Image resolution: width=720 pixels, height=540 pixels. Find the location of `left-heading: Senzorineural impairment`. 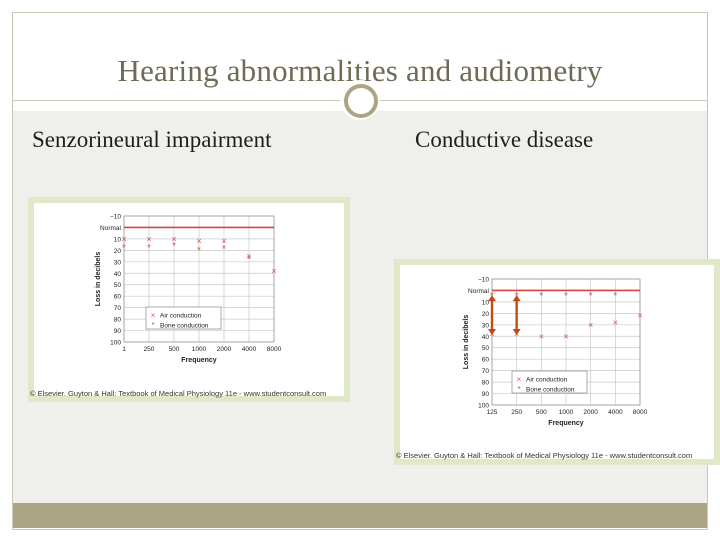

left-heading: Senzorineural impairment is located at coordinates (152, 139).